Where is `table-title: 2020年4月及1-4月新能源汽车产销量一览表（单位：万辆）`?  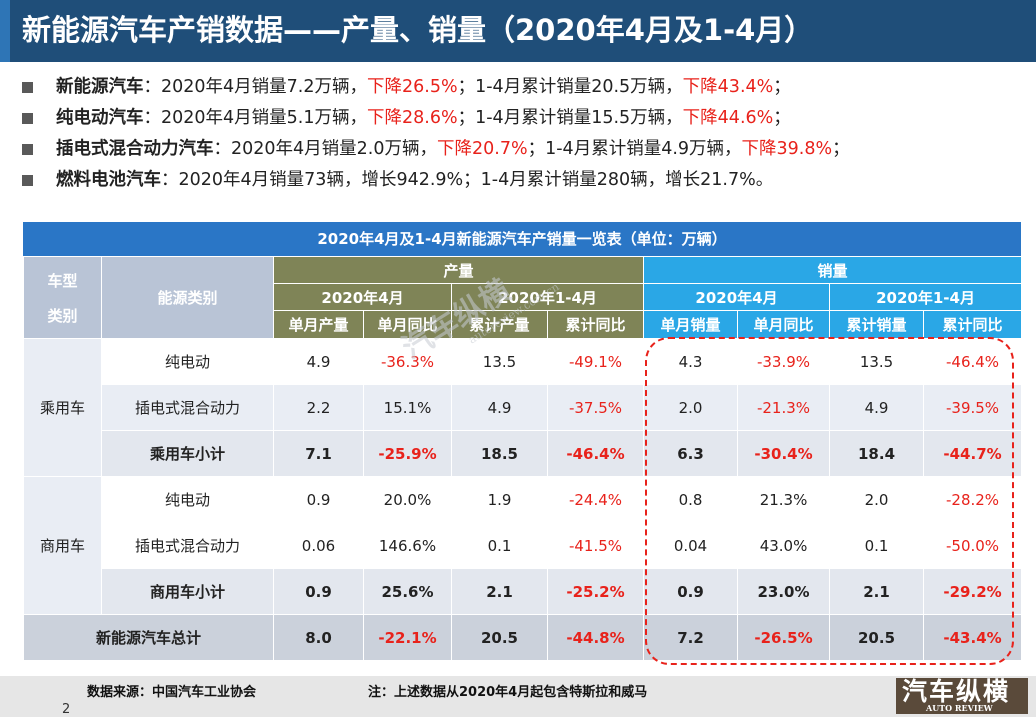 table-title: 2020年4月及1-4月新能源汽车产销量一览表（单位：万辆） is located at coordinates (522, 239).